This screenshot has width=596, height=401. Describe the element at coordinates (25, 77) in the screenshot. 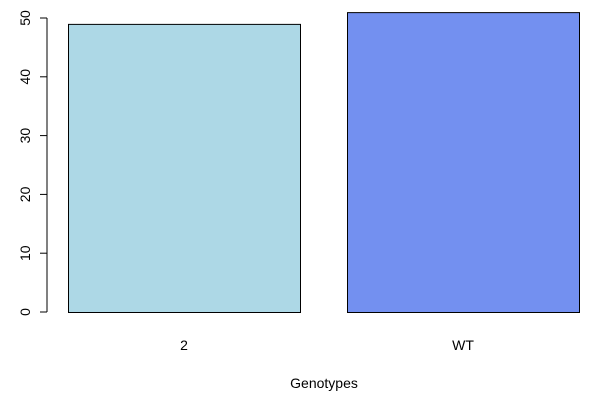

I see `y-tick-label: 40` at that location.